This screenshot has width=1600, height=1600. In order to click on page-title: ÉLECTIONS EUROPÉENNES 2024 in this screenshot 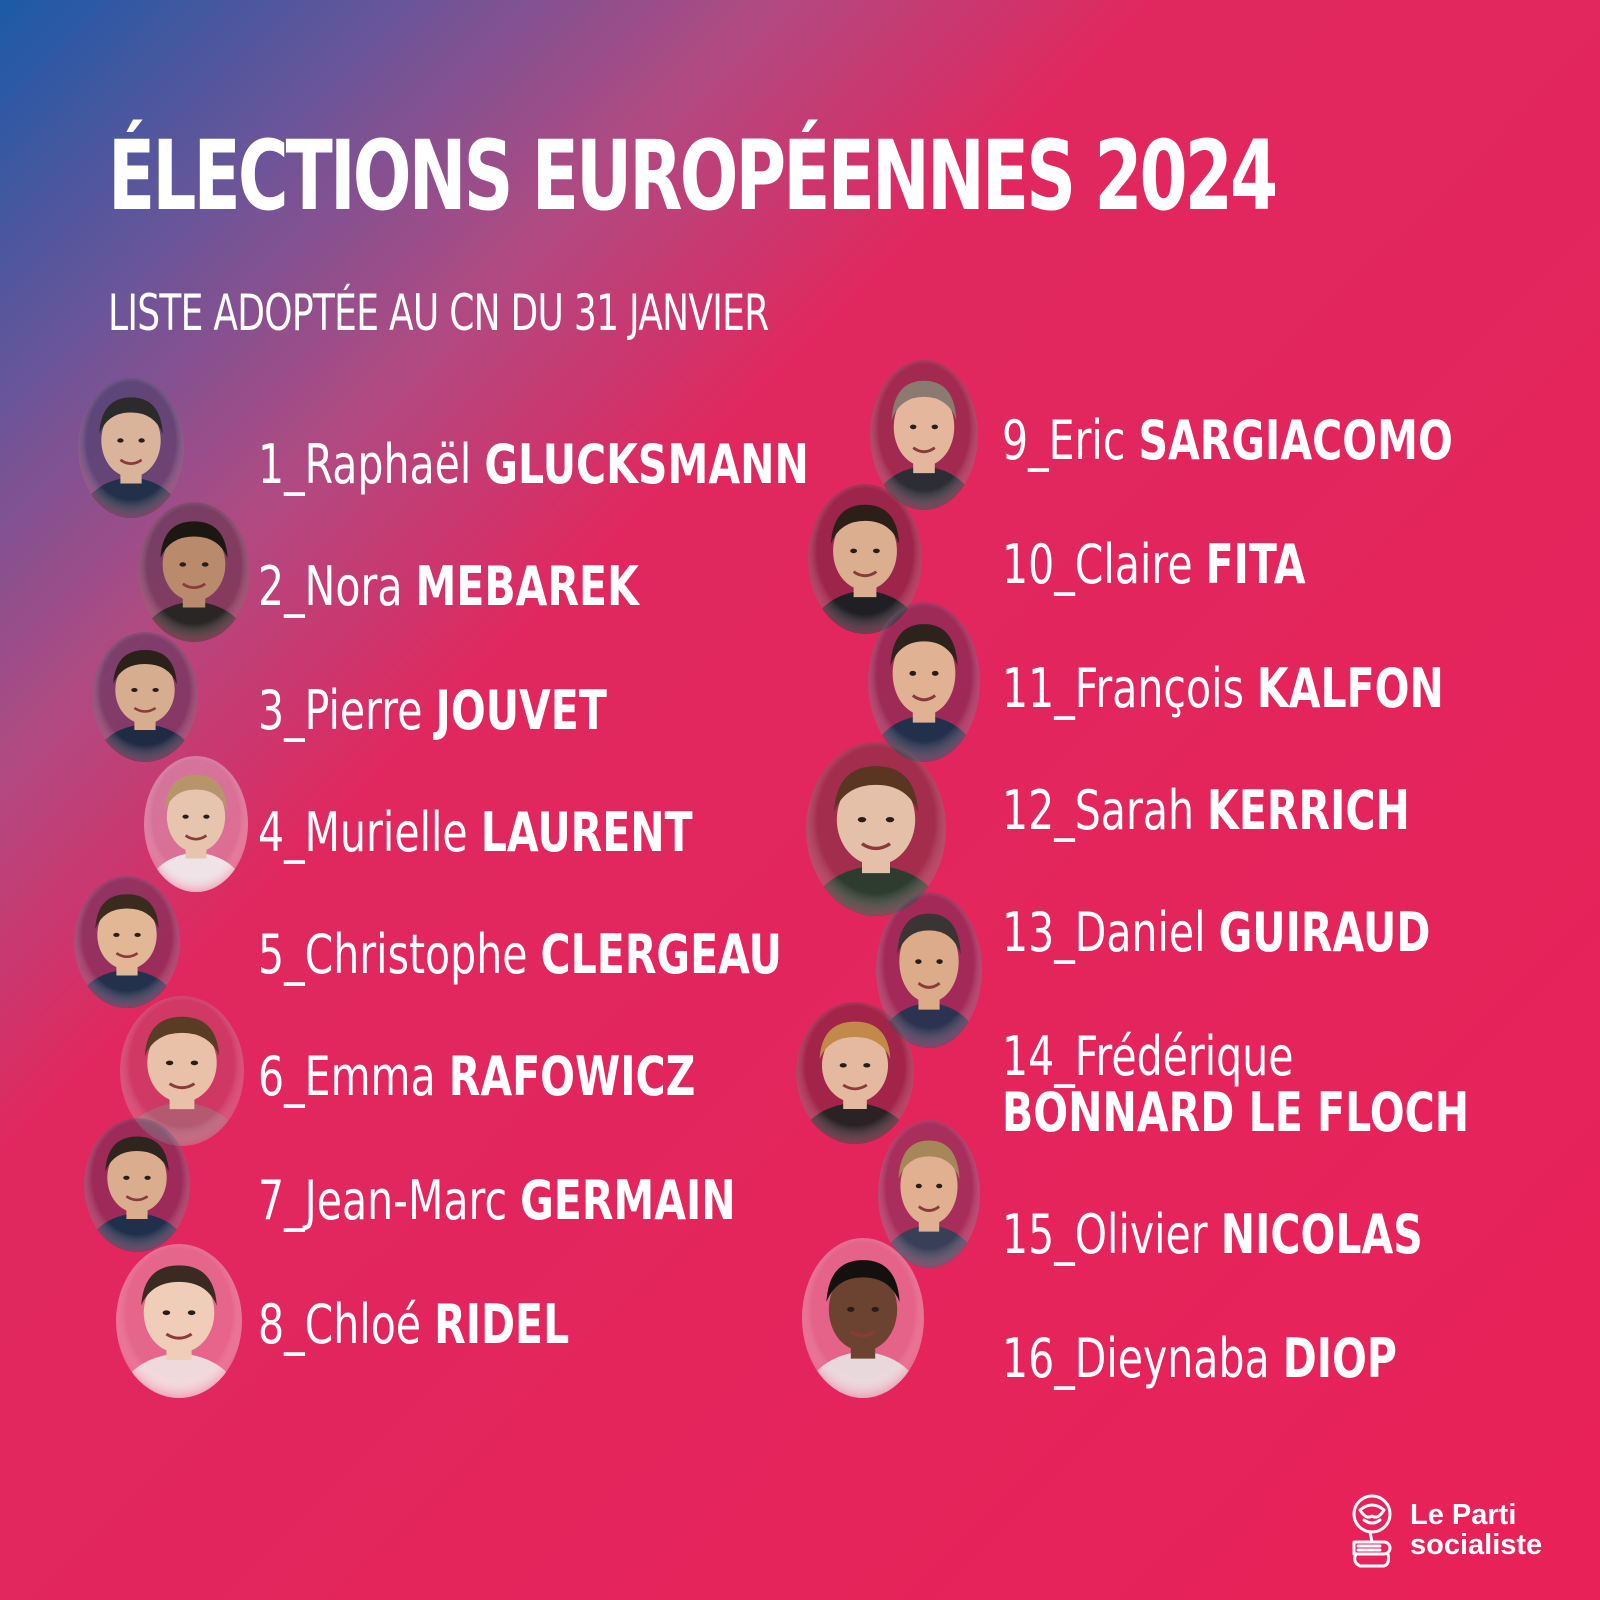, I will do `click(693, 176)`.